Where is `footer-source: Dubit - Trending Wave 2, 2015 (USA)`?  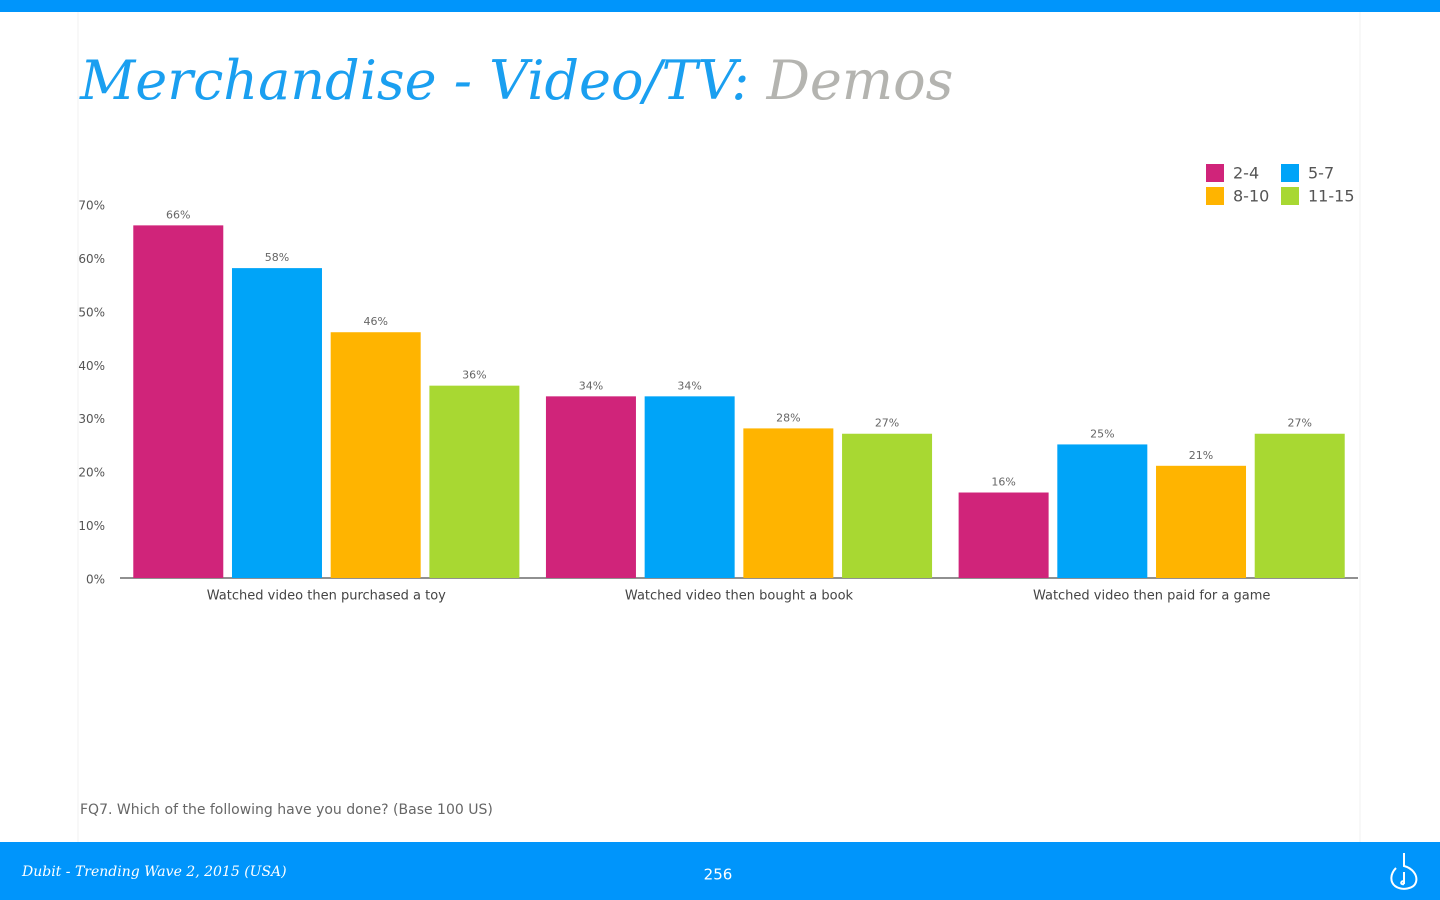 footer-source: Dubit - Trending Wave 2, 2015 (USA) is located at coordinates (154, 872).